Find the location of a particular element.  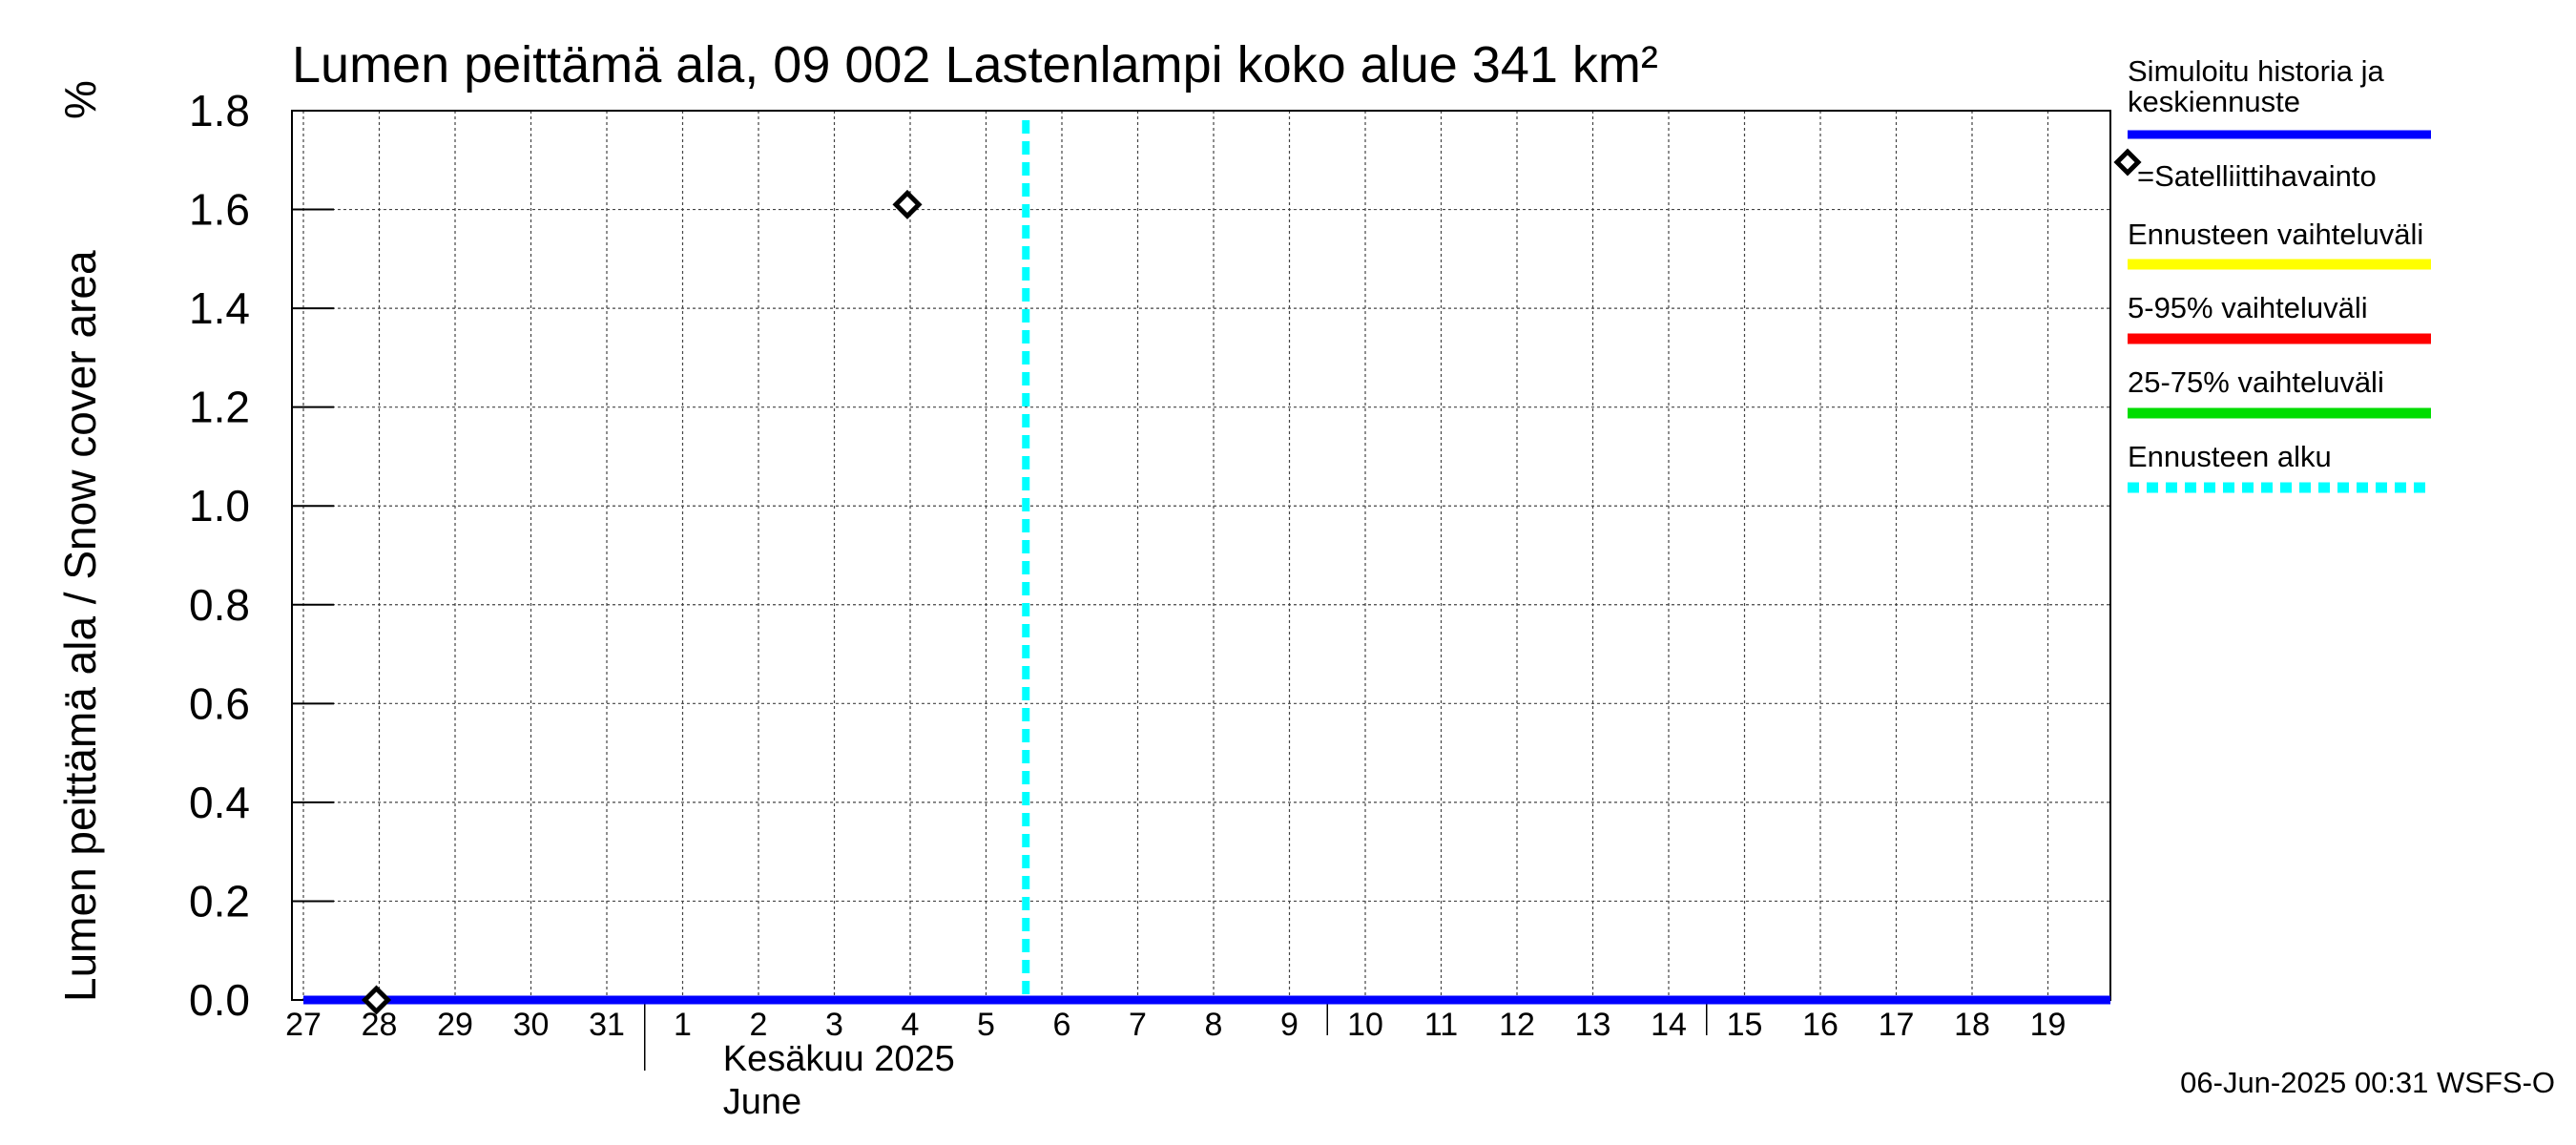

x-tick-label: 9 is located at coordinates (1289, 1025).